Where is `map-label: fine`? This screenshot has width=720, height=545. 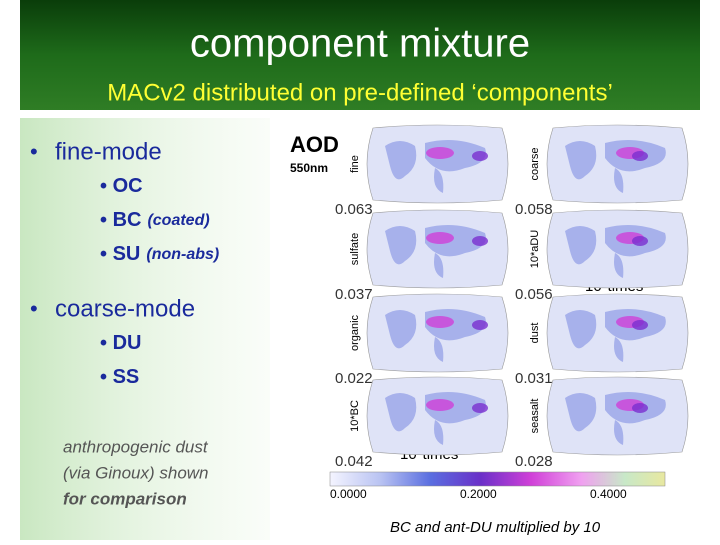 map-label: fine is located at coordinates (355, 164).